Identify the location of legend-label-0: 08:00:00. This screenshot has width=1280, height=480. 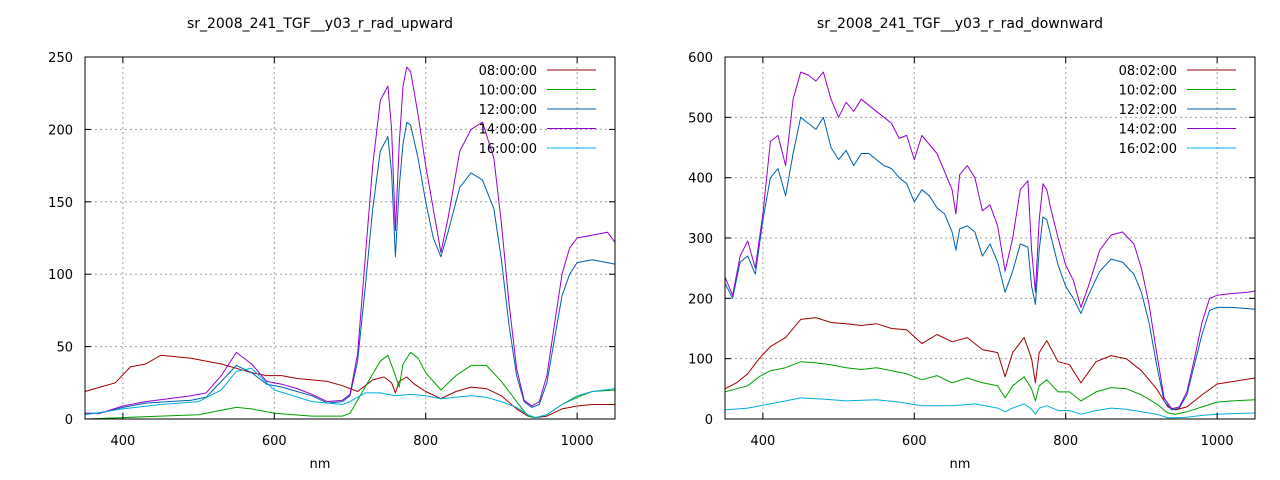
(508, 71).